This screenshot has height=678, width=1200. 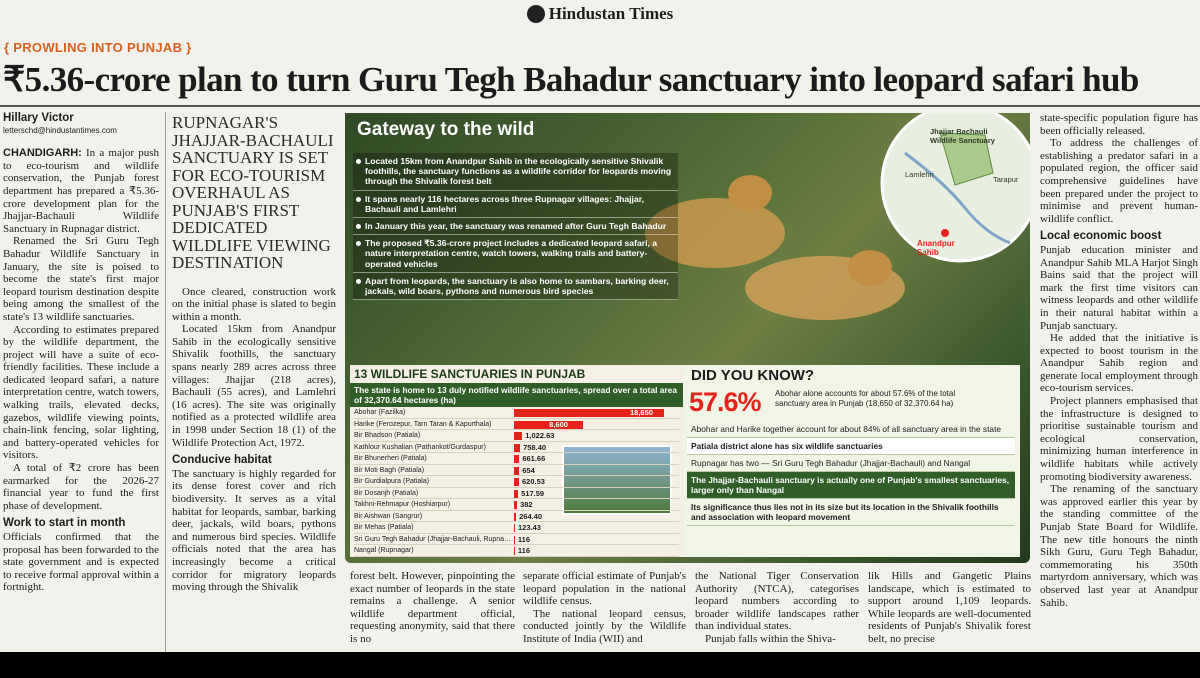 I want to click on map-label: Anandpur Sahib, so click(x=936, y=248).